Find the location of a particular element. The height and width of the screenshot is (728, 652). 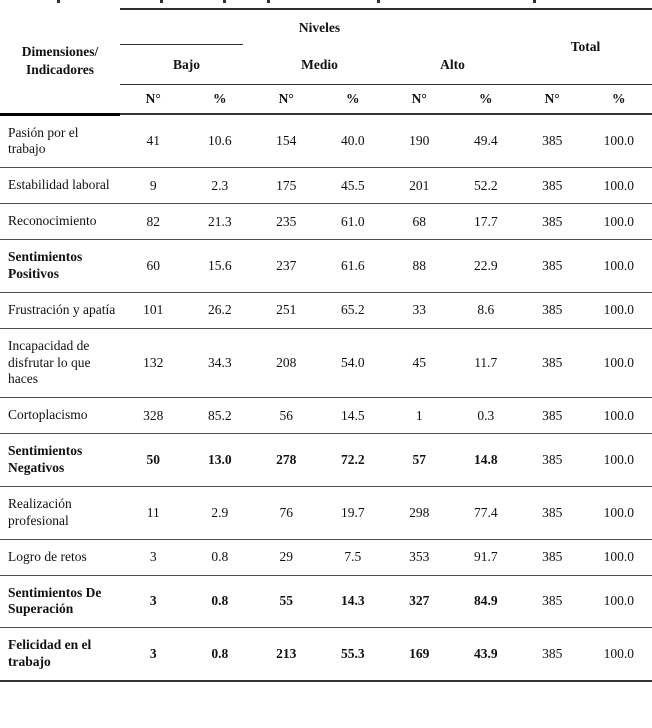

table-row: Logro de retos 3 0.8 29 7.5 353 91.7 385 100.0 is located at coordinates (326, 557).